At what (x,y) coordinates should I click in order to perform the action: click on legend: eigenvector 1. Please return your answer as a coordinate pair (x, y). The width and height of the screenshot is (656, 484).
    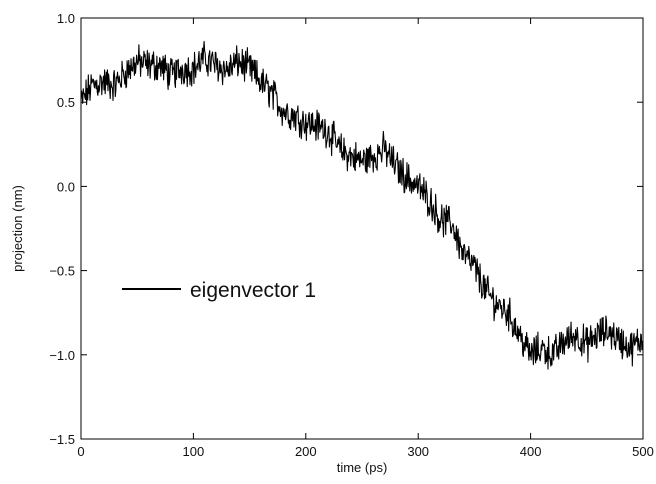
    Looking at the image, I should click on (219, 290).